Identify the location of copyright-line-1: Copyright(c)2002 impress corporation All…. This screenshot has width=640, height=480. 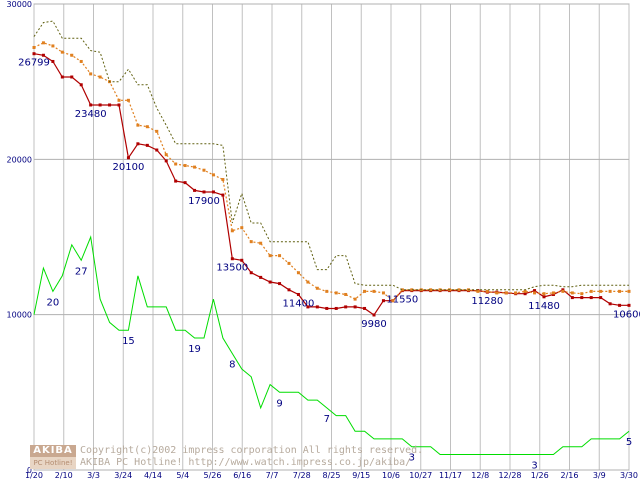
(252, 450).